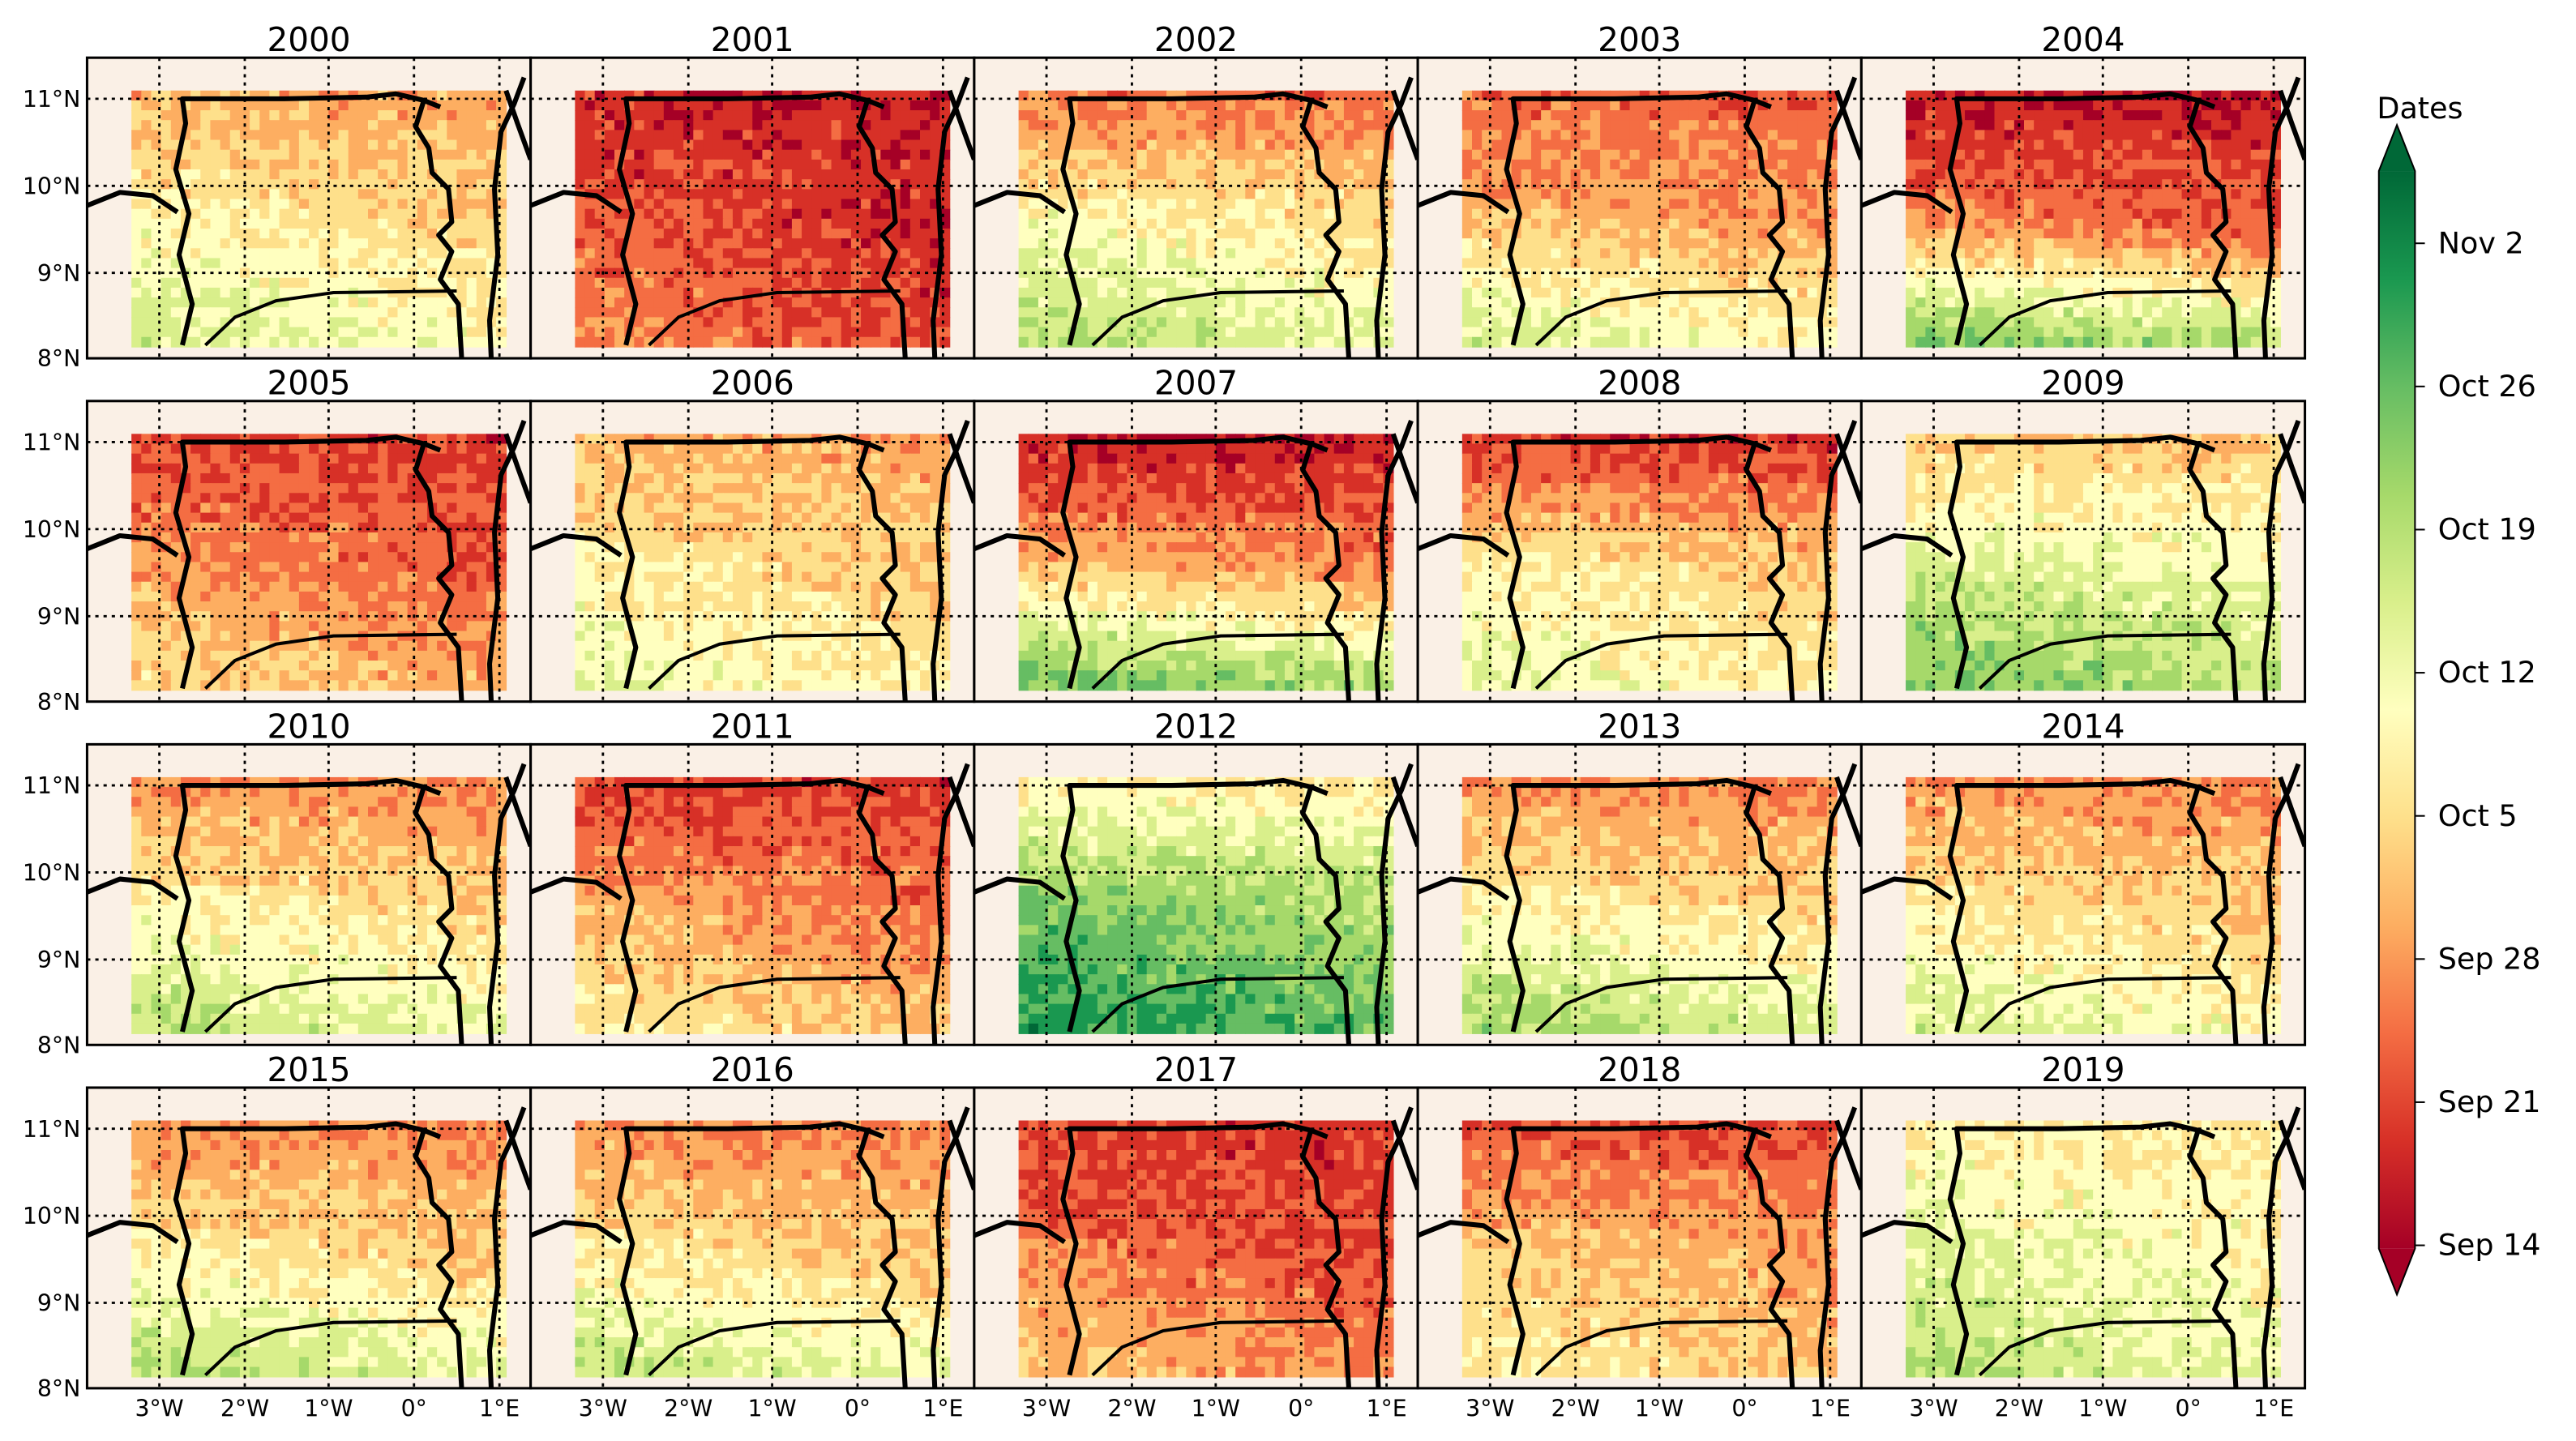 The image size is (2576, 1441). What do you see at coordinates (752, 876) in the screenshot?
I see `map-panel-2011: 2011` at bounding box center [752, 876].